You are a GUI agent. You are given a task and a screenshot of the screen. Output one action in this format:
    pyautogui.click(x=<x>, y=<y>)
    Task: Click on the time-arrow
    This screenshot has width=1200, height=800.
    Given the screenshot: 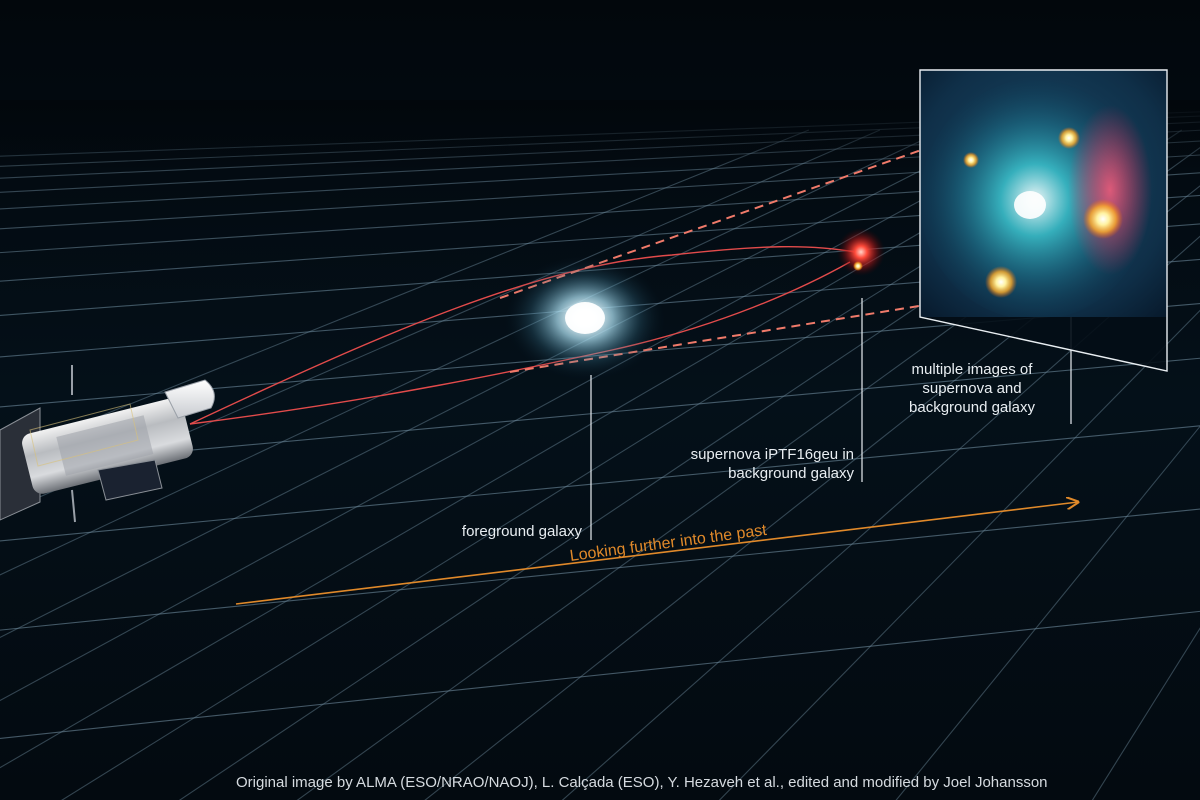 What is the action you would take?
    pyautogui.click(x=656, y=553)
    